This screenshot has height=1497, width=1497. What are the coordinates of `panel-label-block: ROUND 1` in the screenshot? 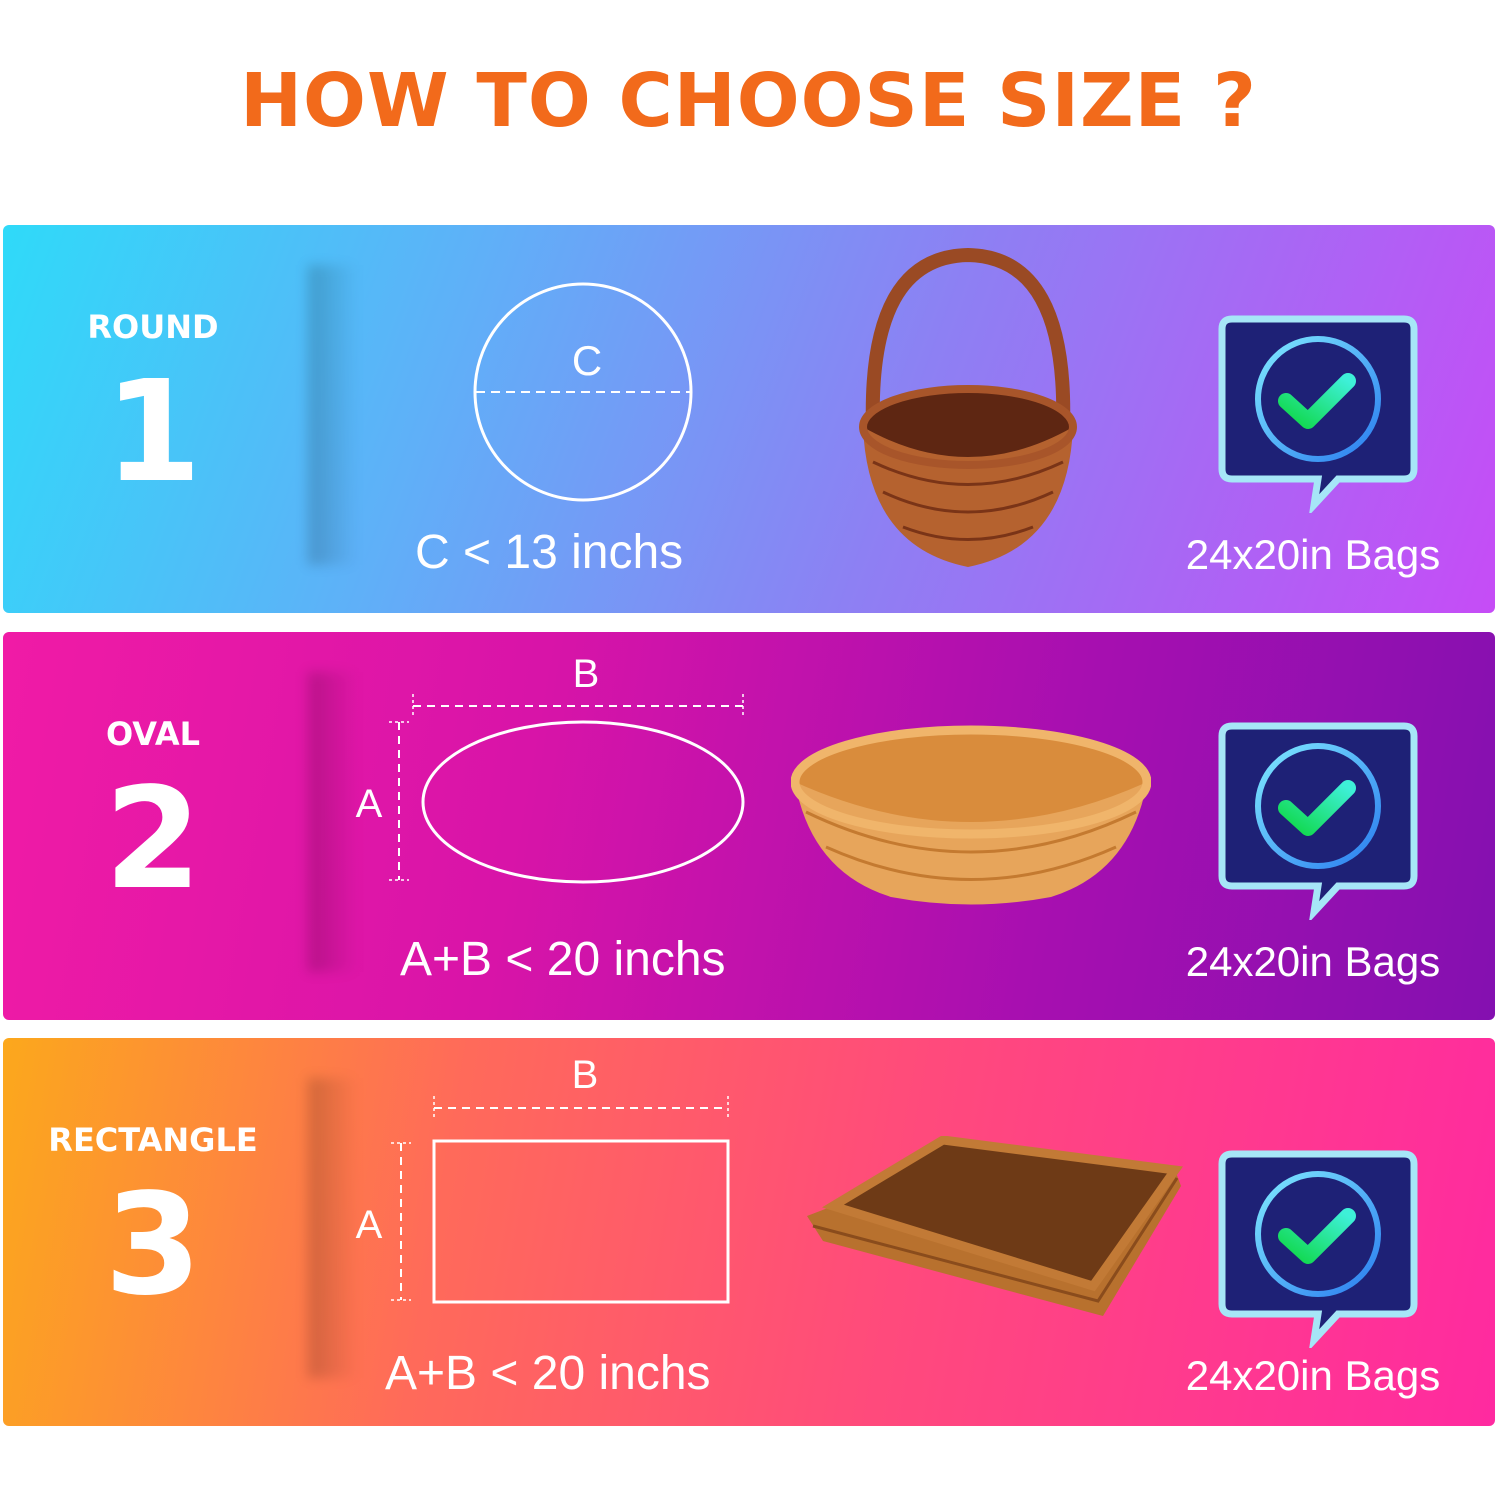 It's located at (155, 419).